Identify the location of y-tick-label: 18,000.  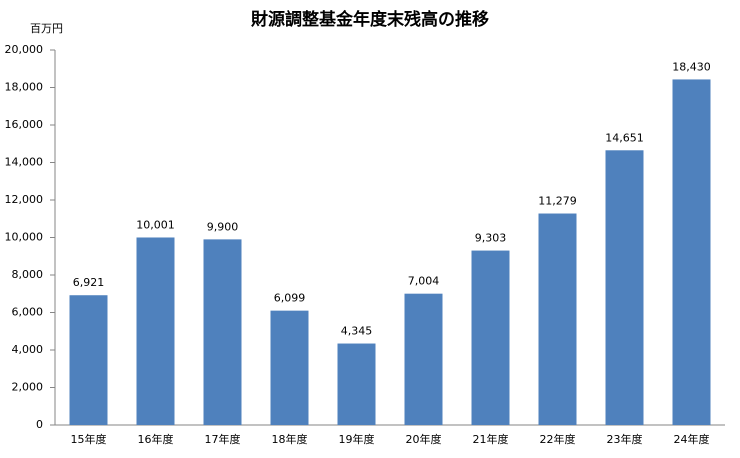
(24, 87).